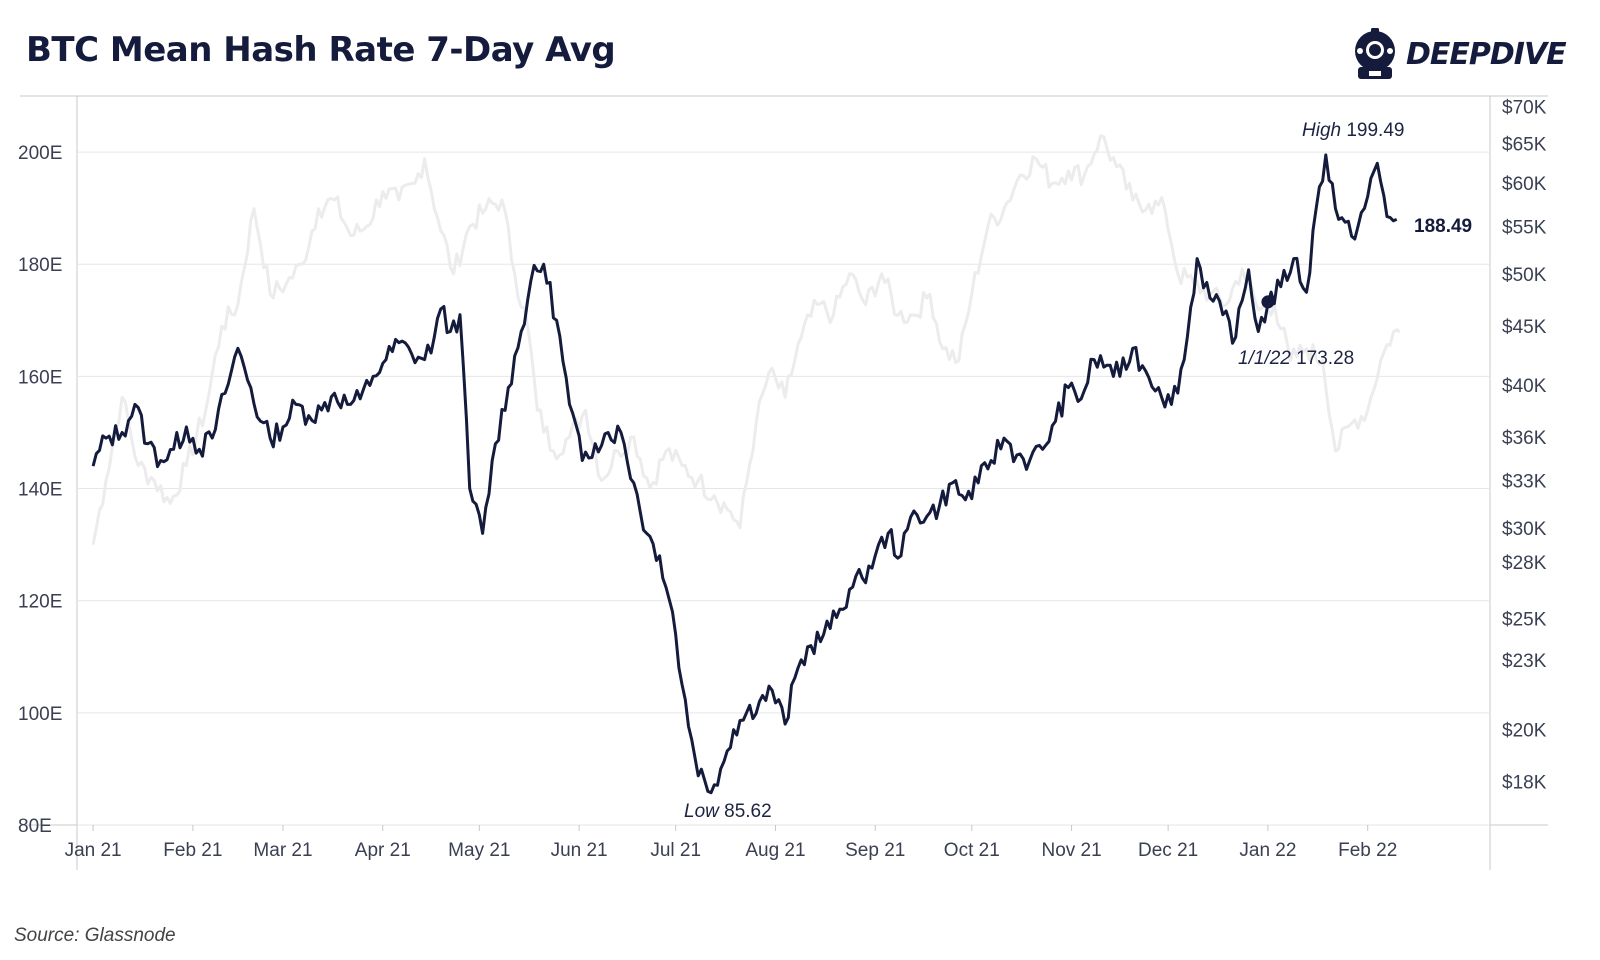 Image resolution: width=1600 pixels, height=960 pixels. Describe the element at coordinates (1524, 730) in the screenshot. I see `y-right-tick-label: $20K` at that location.